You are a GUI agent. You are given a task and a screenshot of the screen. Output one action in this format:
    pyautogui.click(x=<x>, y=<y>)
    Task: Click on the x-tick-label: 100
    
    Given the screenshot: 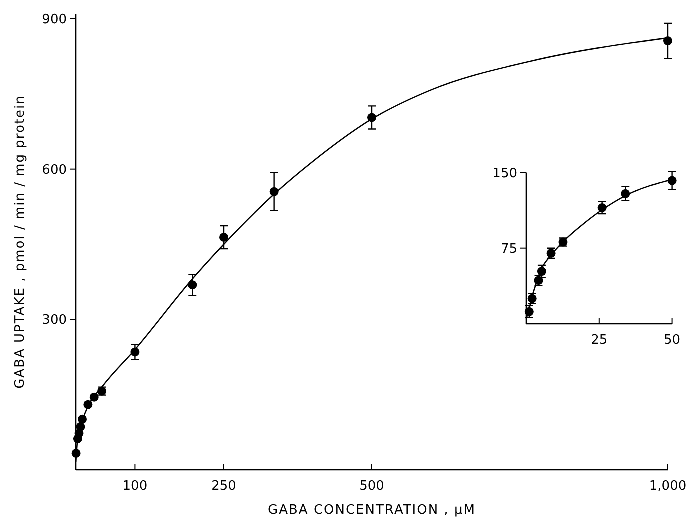 What is the action you would take?
    pyautogui.click(x=135, y=486)
    